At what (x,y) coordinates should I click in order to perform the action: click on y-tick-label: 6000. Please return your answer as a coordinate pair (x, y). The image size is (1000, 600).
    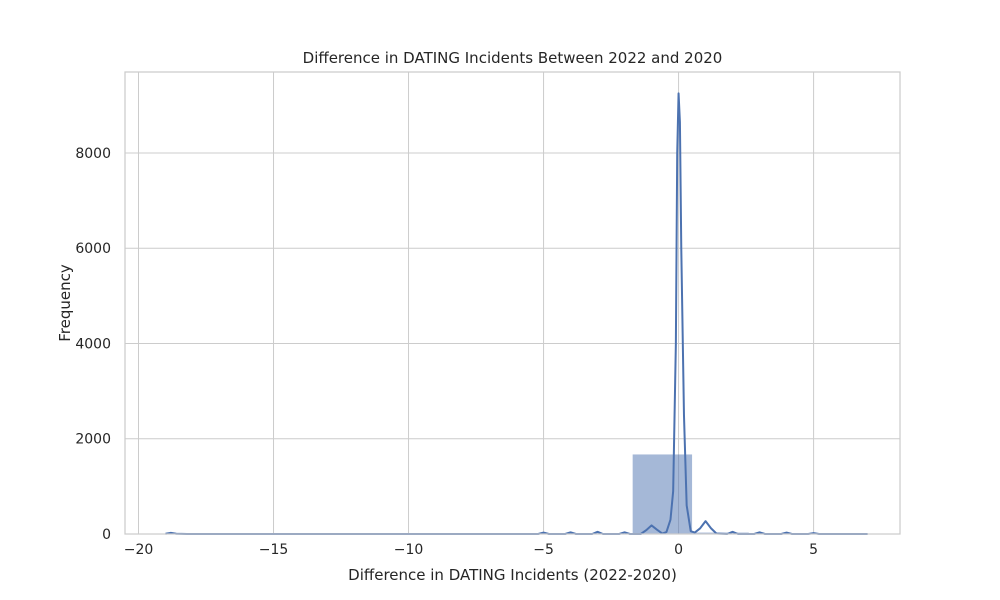
    Looking at the image, I should click on (93, 249).